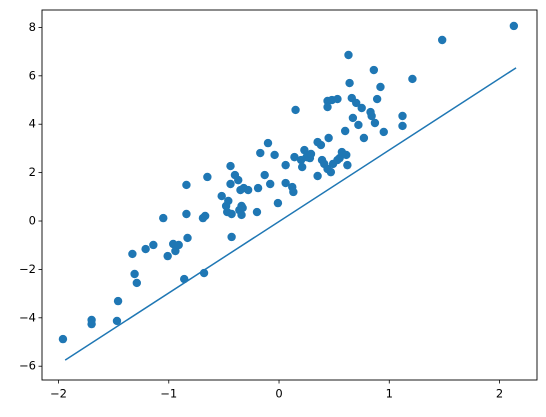 The image size is (546, 417). I want to click on y-tick-label: 6, so click(32, 75).